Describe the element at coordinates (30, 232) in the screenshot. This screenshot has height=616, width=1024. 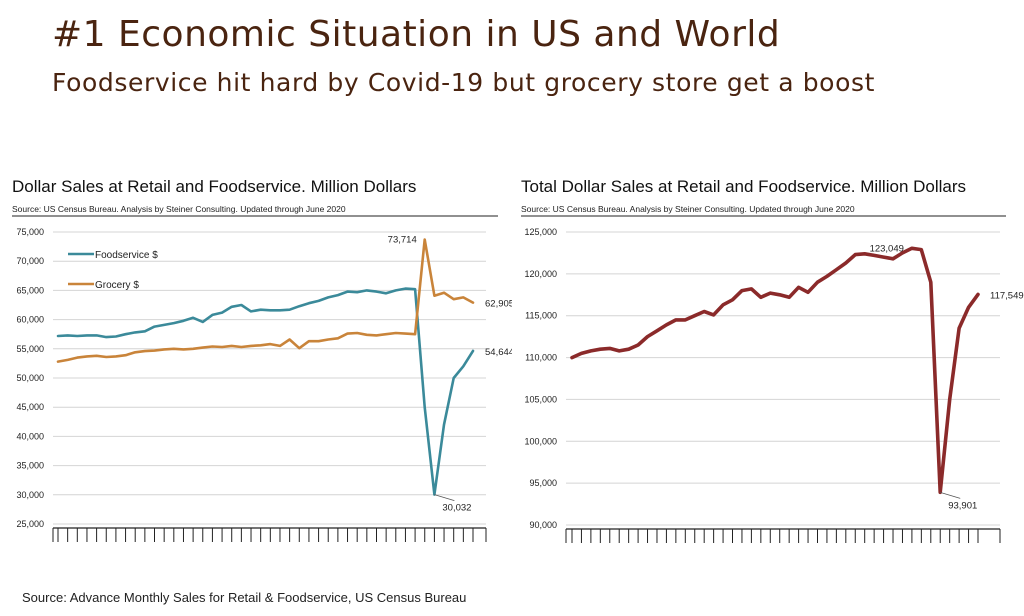
I see `y-tick-label: 75,000` at that location.